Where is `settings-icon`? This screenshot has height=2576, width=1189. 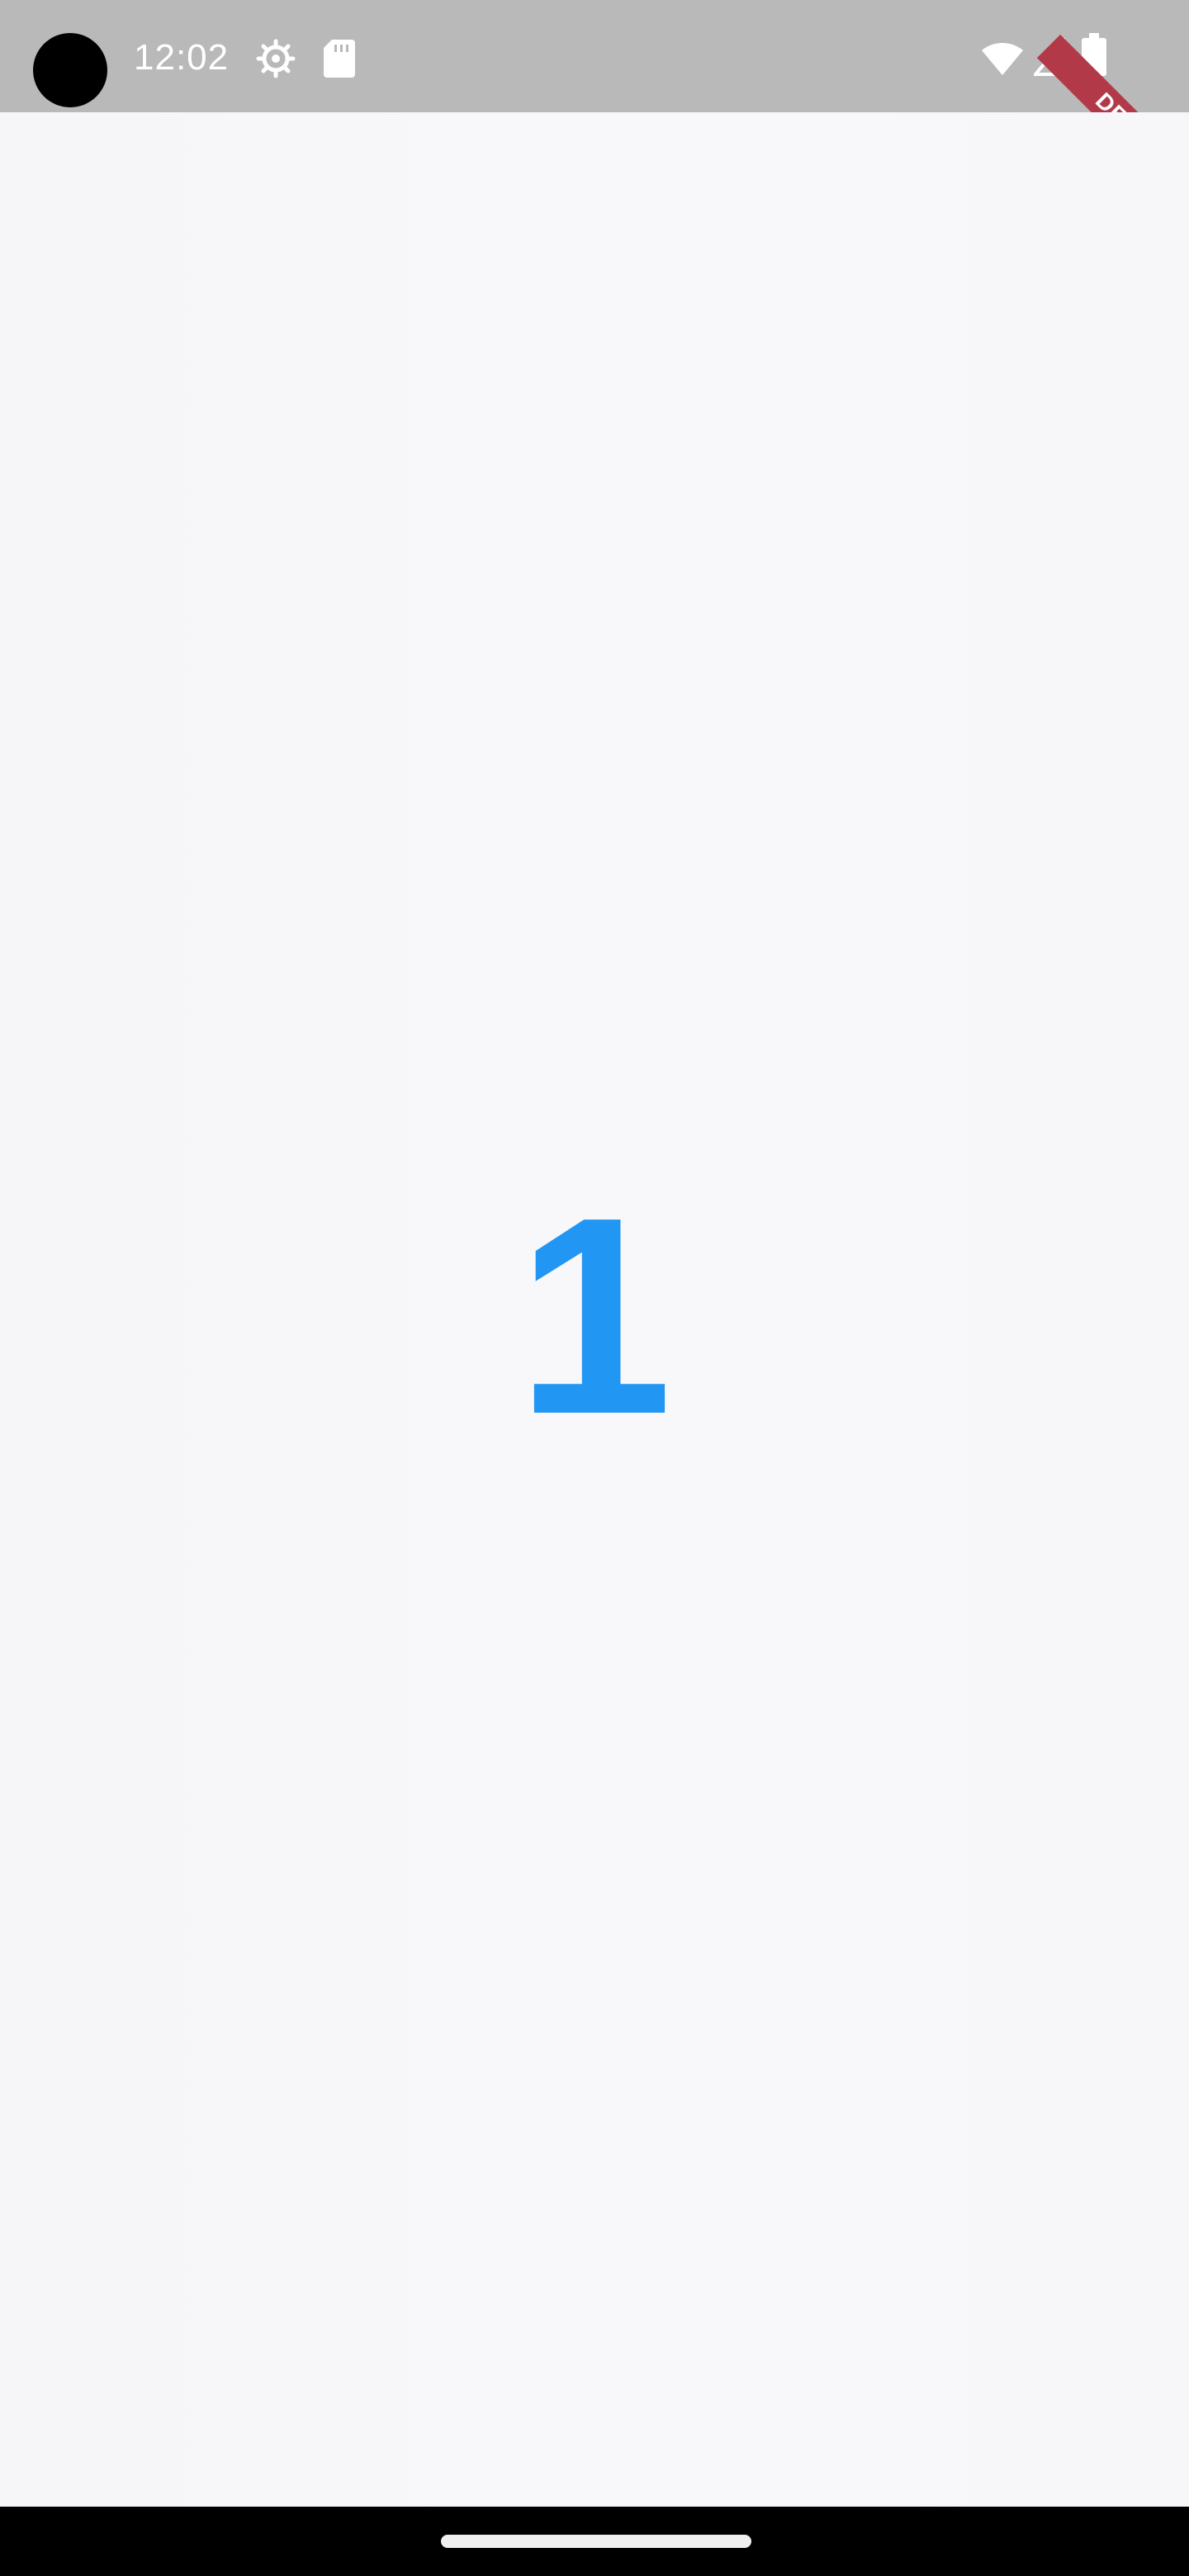
settings-icon is located at coordinates (276, 58).